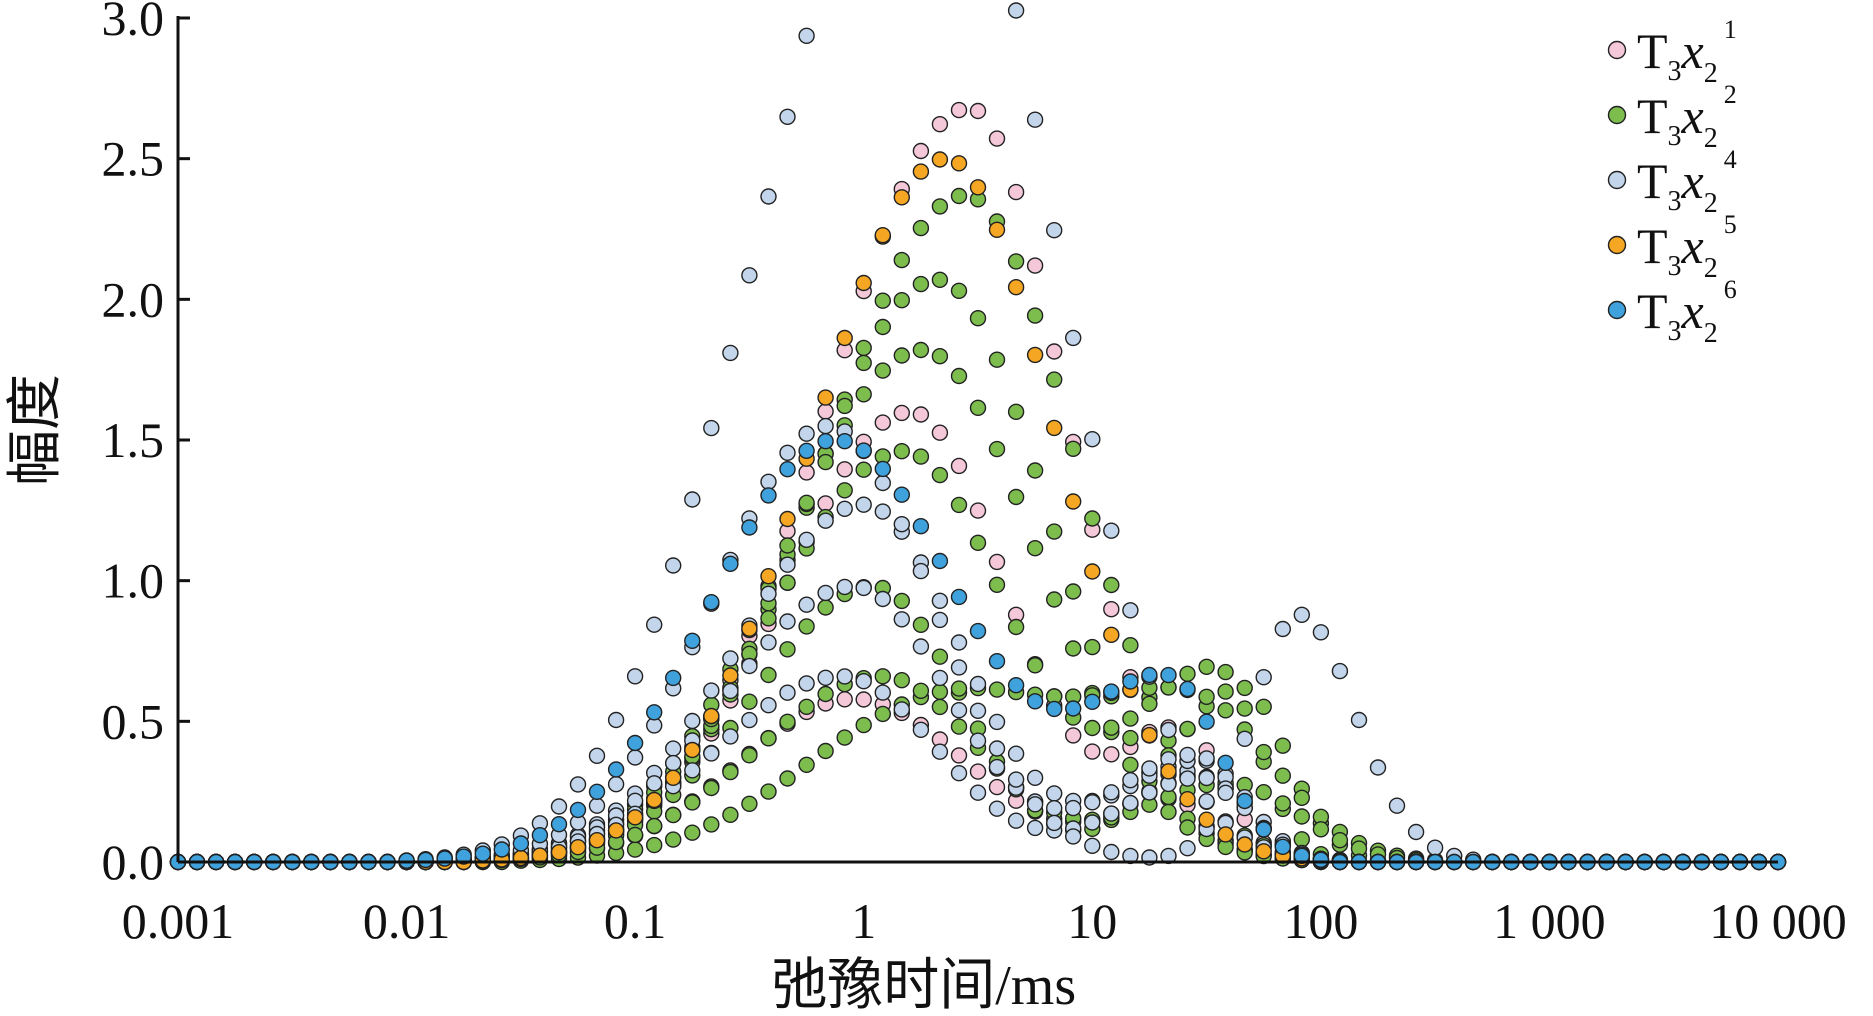 The width and height of the screenshot is (1873, 1016). I want to click on legend-label: T3x26, so click(1687, 312).